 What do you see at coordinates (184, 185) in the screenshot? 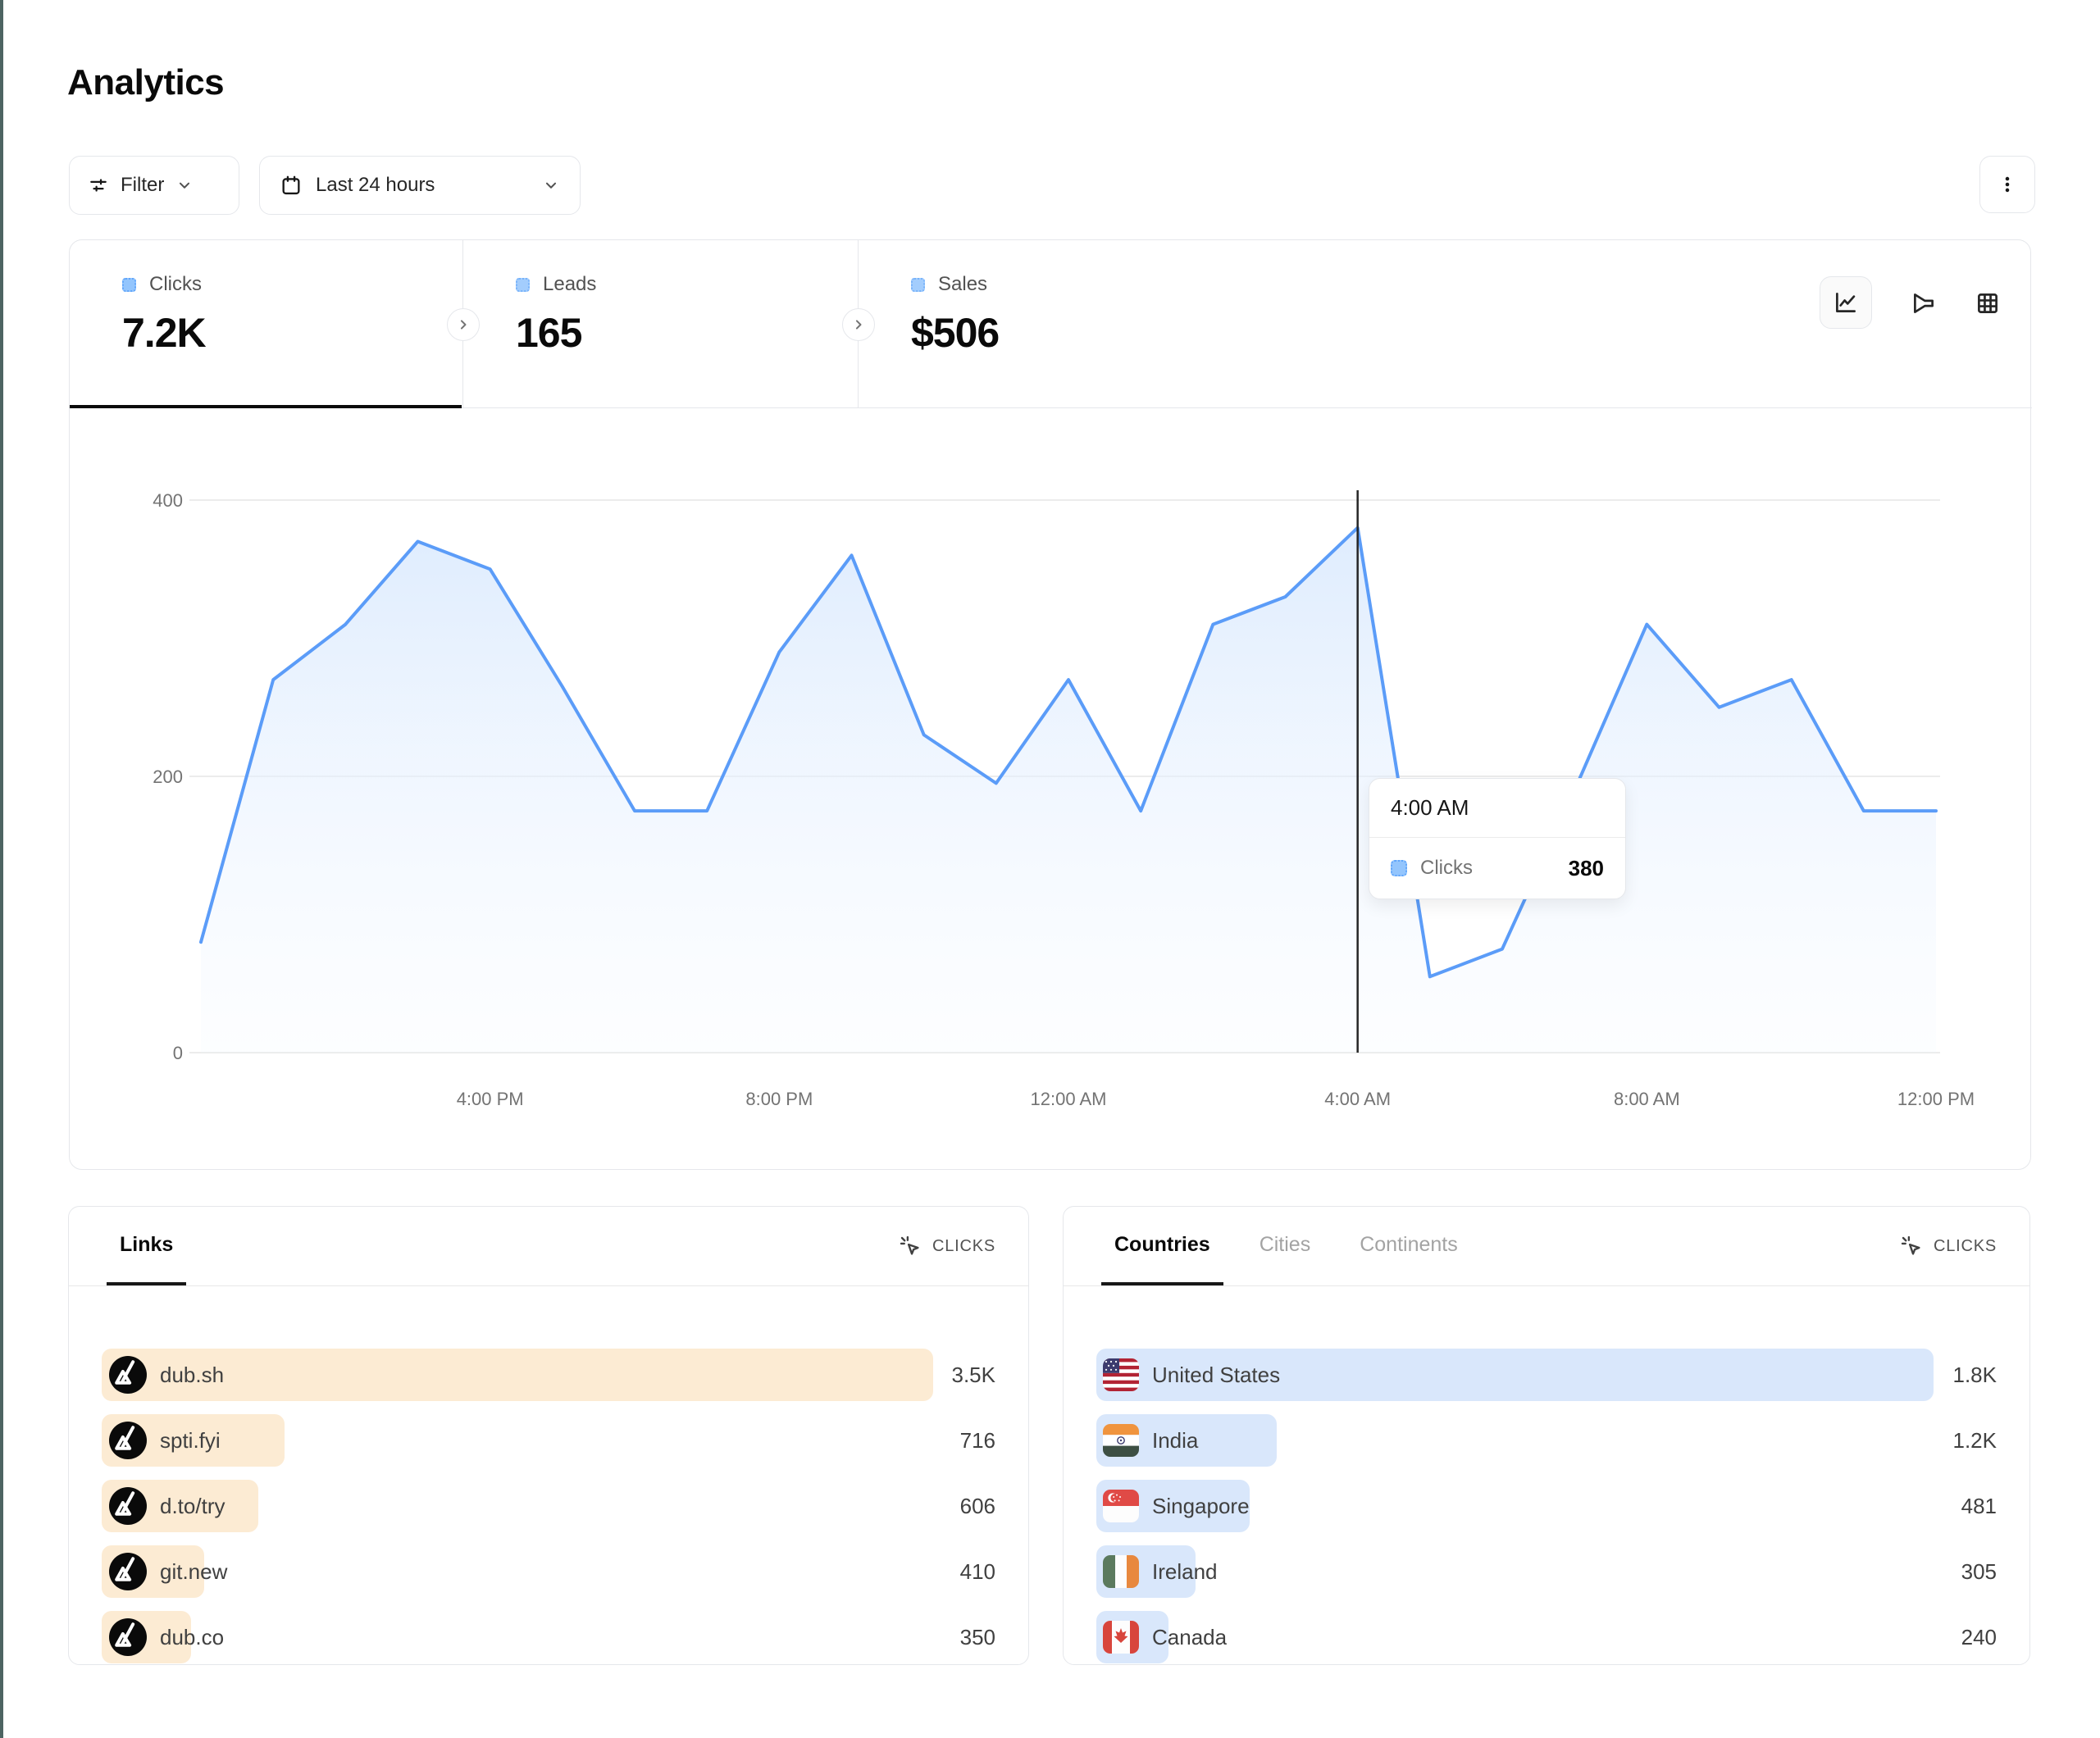
I see `chevron-down-icon` at bounding box center [184, 185].